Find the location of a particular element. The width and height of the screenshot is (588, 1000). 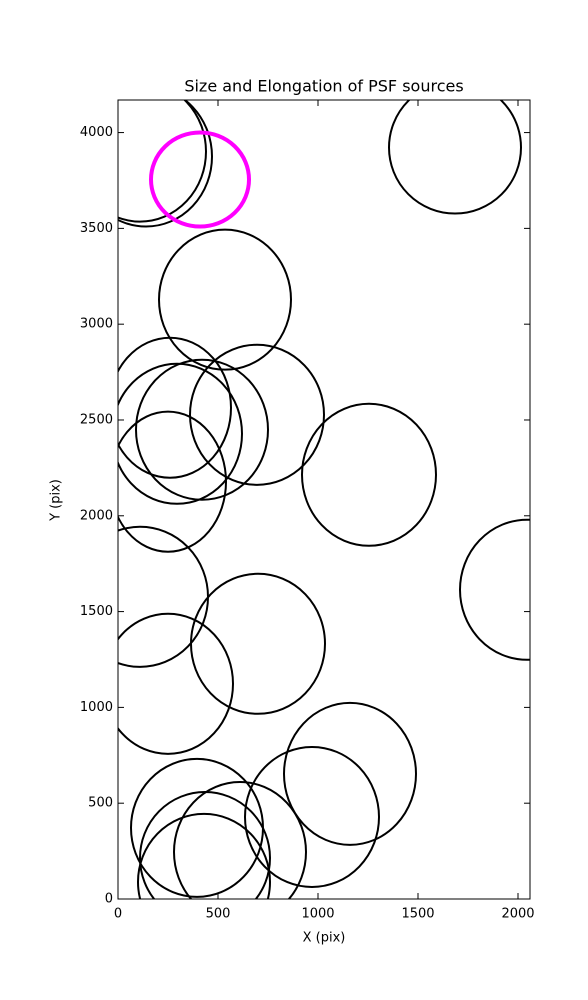

x-tick-label: 2000 is located at coordinates (517, 914).